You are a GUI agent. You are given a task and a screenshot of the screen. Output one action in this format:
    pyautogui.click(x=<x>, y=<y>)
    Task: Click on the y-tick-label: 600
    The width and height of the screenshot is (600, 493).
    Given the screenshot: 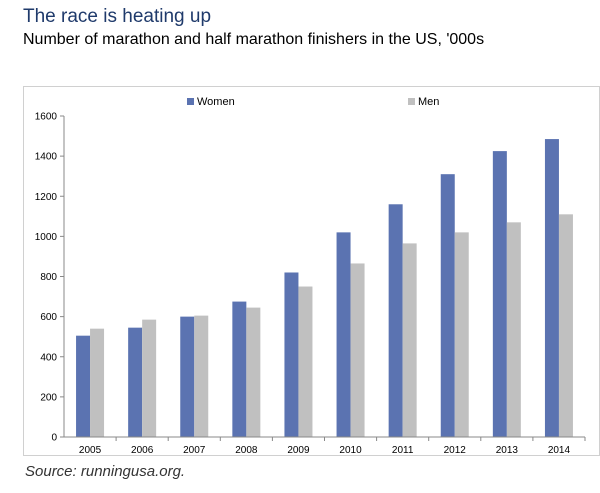 What is the action you would take?
    pyautogui.click(x=48, y=317)
    